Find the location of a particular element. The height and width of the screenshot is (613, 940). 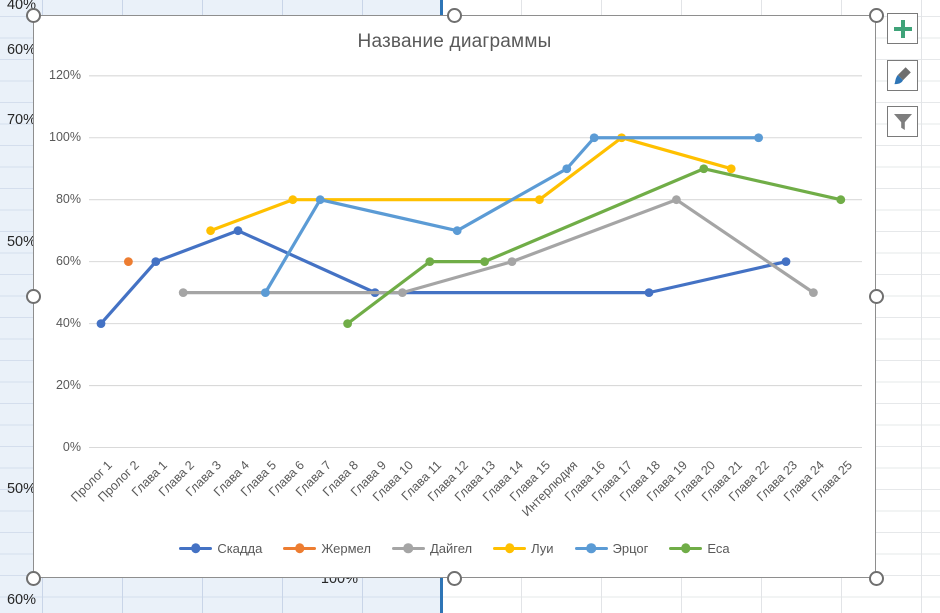

series-daygel is located at coordinates (498, 246).